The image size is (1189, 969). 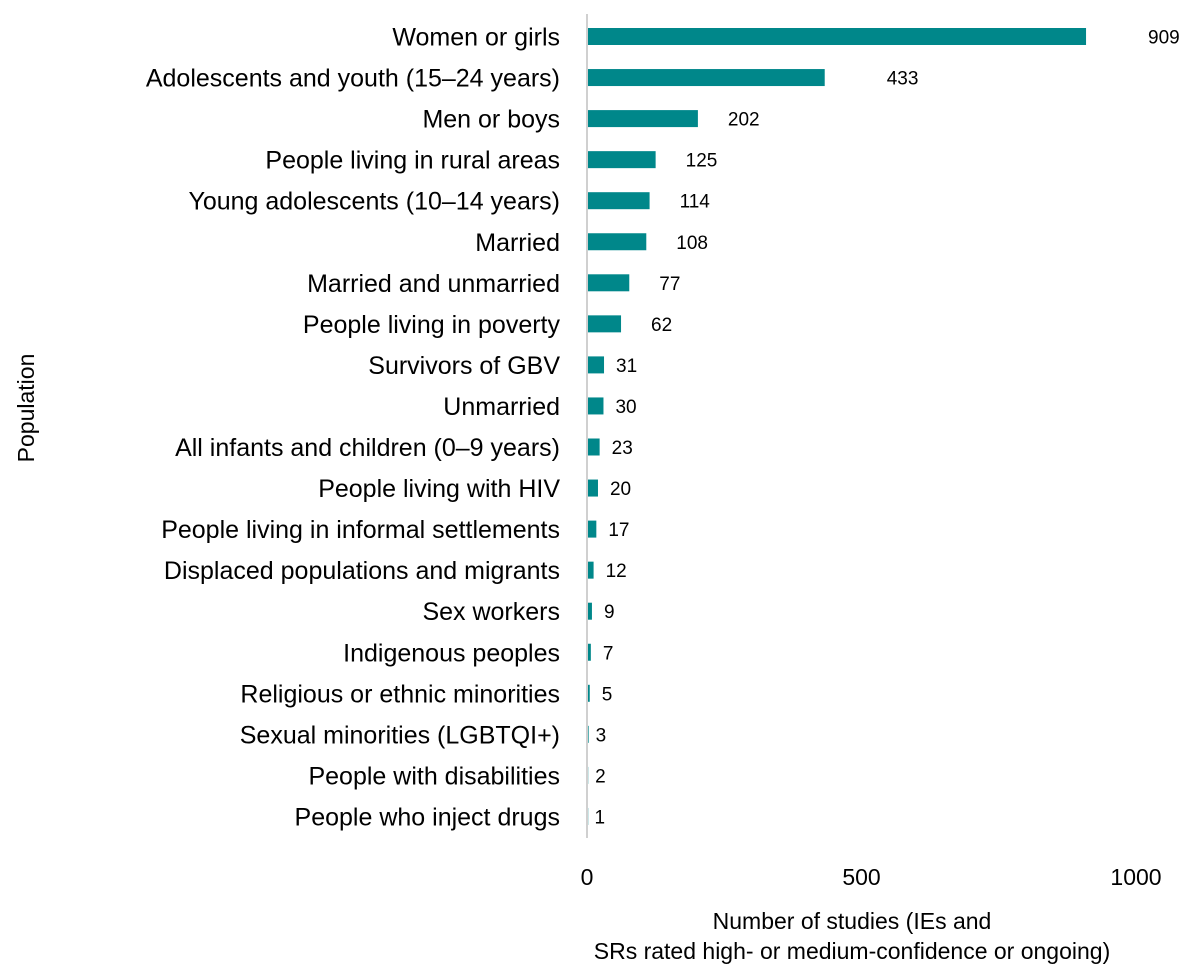 What do you see at coordinates (837, 36) in the screenshot?
I see `bar-women-or-girls` at bounding box center [837, 36].